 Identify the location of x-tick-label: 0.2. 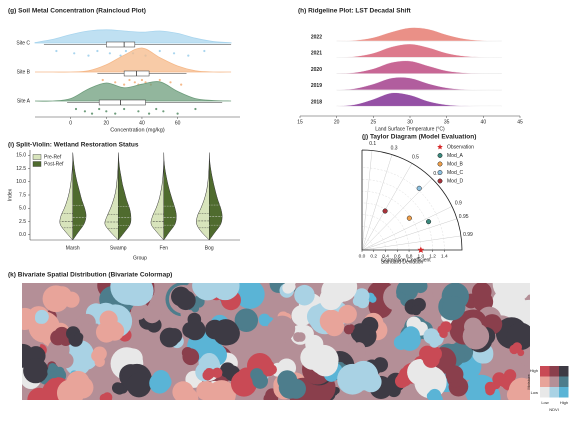
(373, 256).